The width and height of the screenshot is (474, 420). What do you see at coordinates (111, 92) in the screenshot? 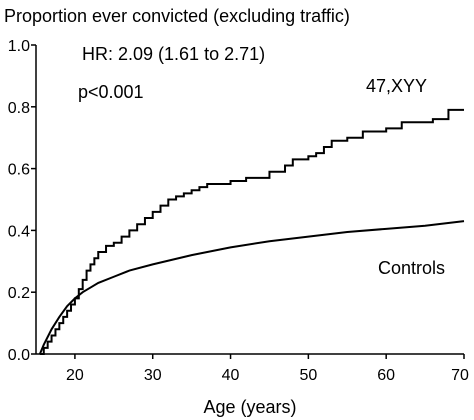
I see `p-value-annotation: p<0.001` at bounding box center [111, 92].